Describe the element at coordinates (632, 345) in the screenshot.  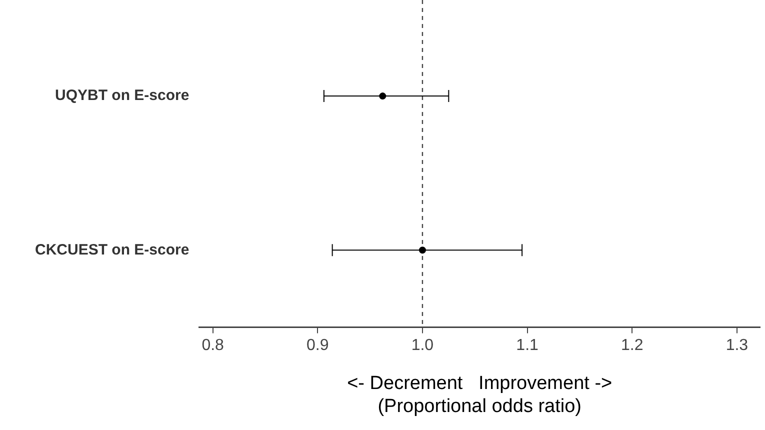
I see `x-tick-label: 1.2` at that location.